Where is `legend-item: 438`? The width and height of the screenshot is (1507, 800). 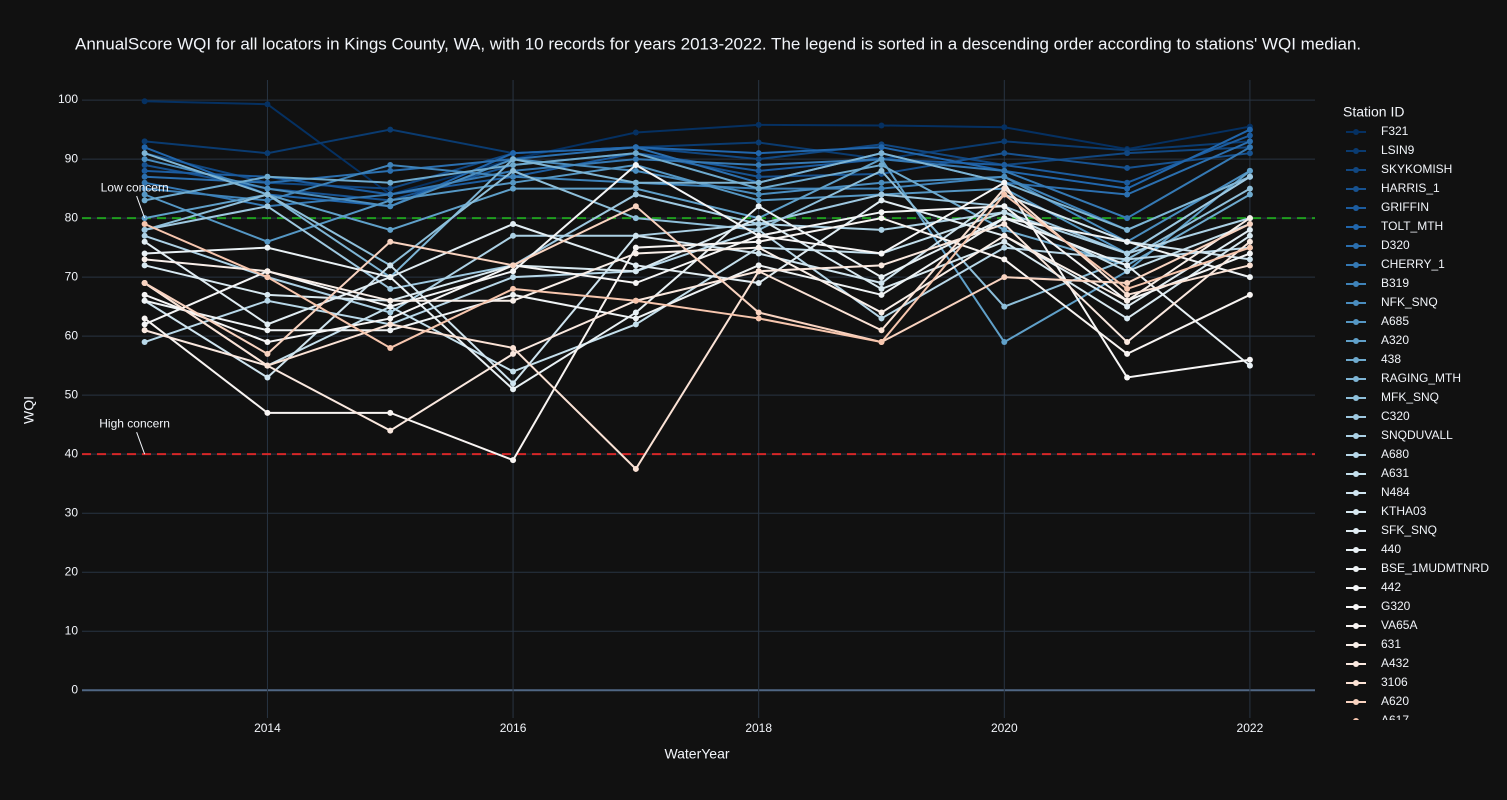
legend-item: 438 is located at coordinates (1373, 359).